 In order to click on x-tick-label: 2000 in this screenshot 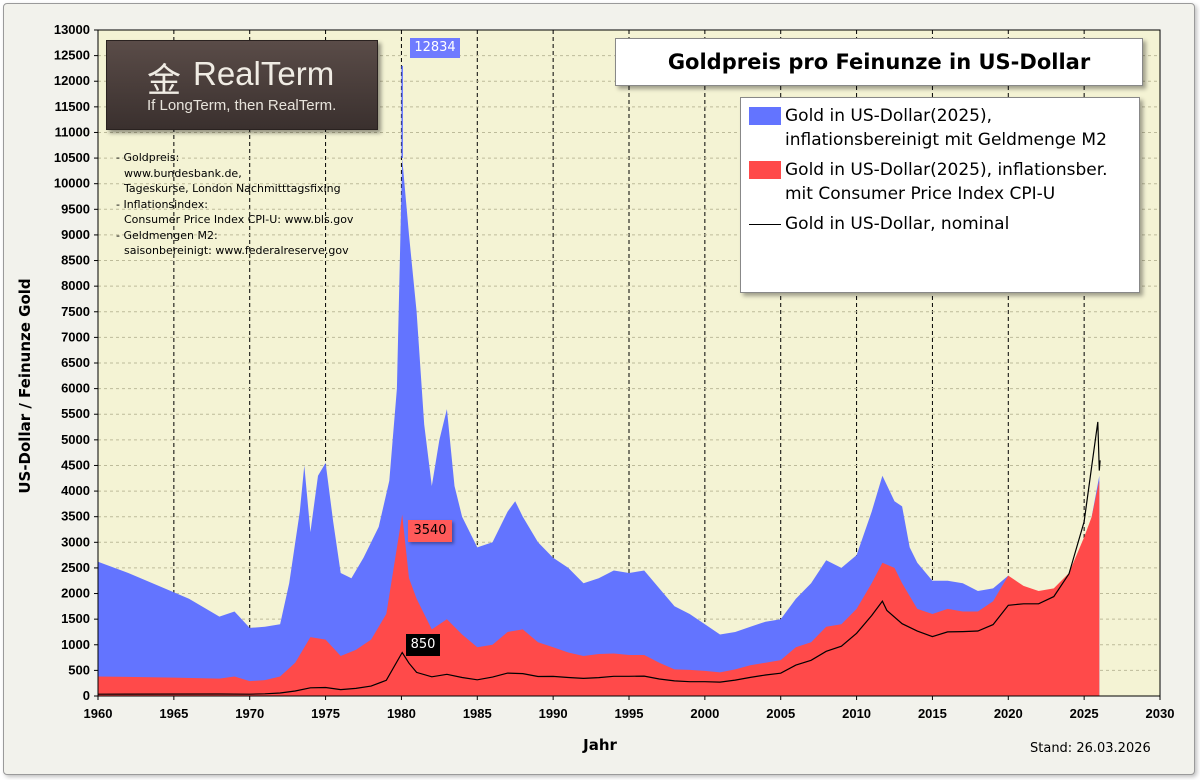, I will do `click(704, 713)`.